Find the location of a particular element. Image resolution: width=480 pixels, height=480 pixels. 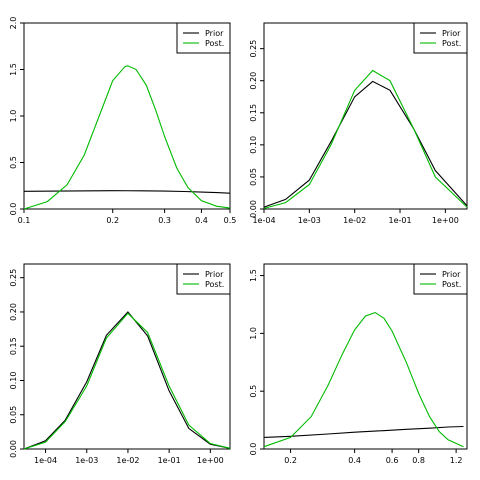

x-tick-label: 0.1 is located at coordinates (24, 220).